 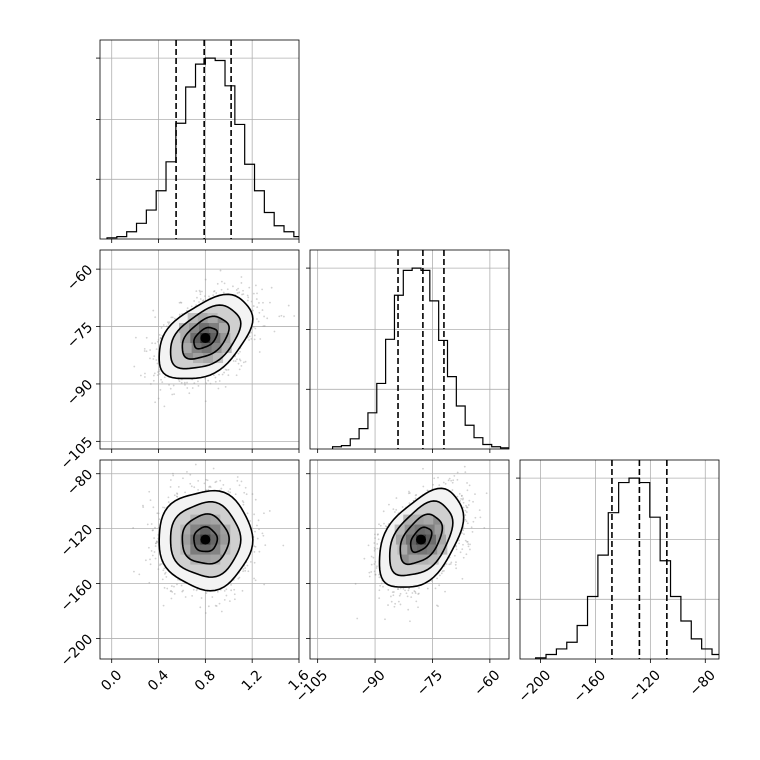 I want to click on x-tick-label: 0.8, so click(x=205, y=680).